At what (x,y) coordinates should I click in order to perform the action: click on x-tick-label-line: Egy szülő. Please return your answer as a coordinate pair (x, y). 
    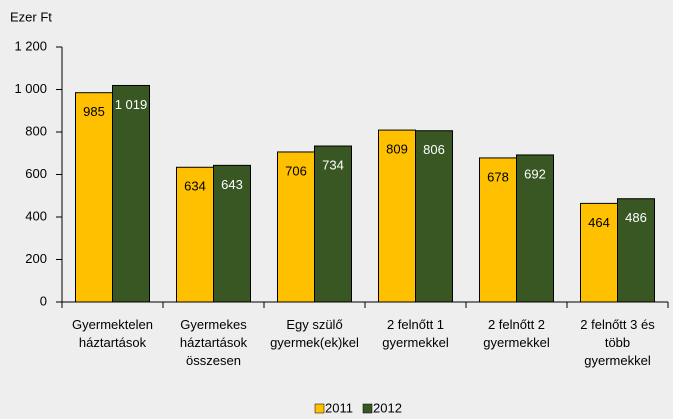
    Looking at the image, I should click on (314, 324).